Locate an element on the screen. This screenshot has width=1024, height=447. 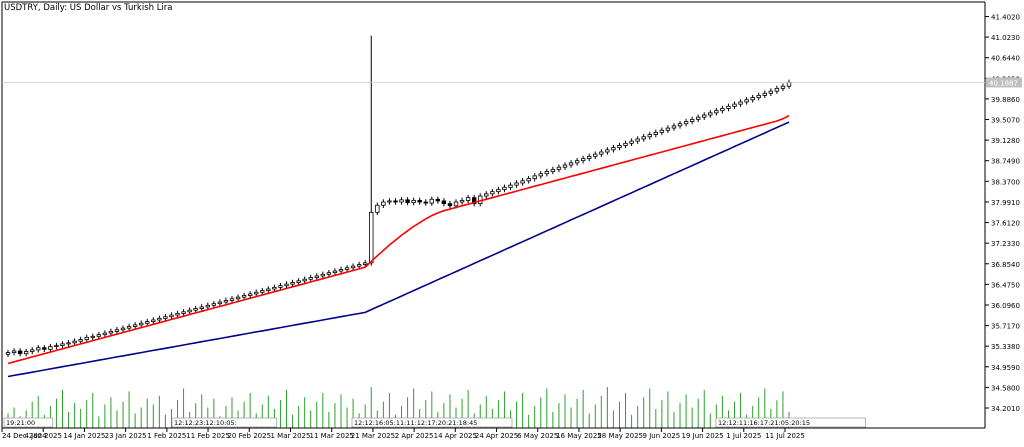
x-tick-label: 9 Jun 2025 is located at coordinates (662, 436).